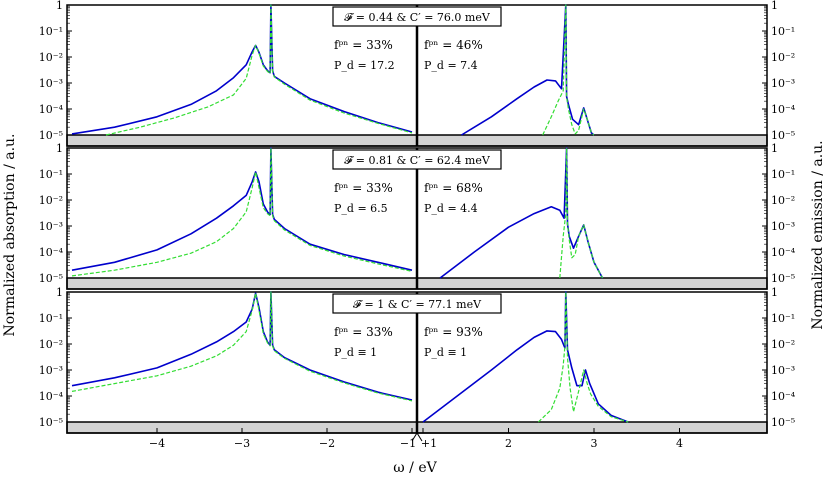 The image size is (830, 481). Describe the element at coordinates (361, 208) in the screenshot. I see `left-pd-label: P_d = 6.5` at that location.